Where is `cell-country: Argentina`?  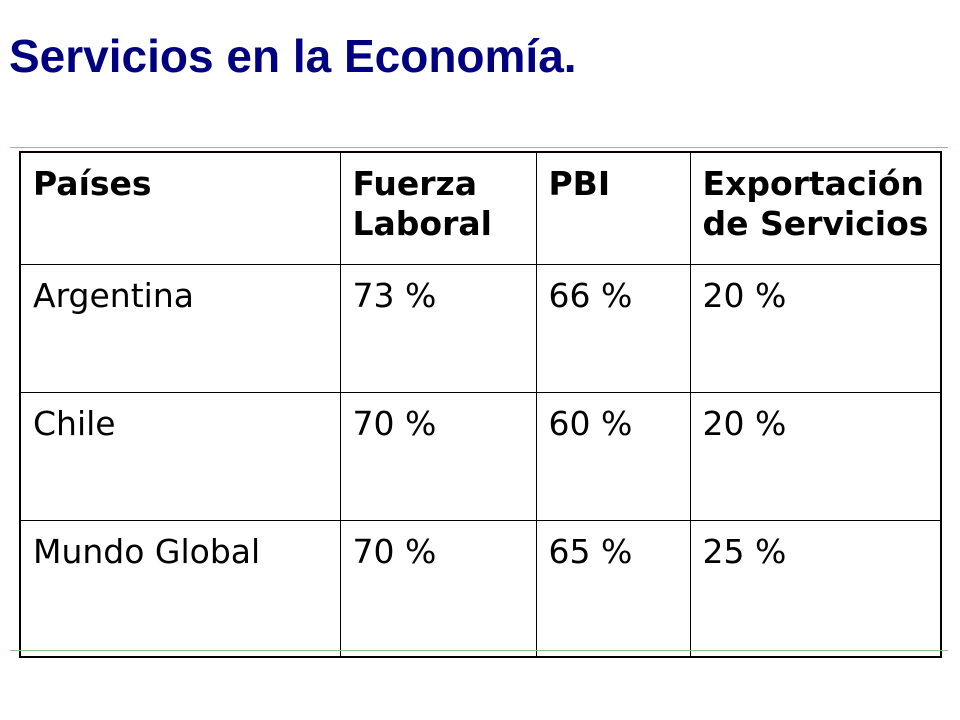
cell-country: Argentina is located at coordinates (180, 328).